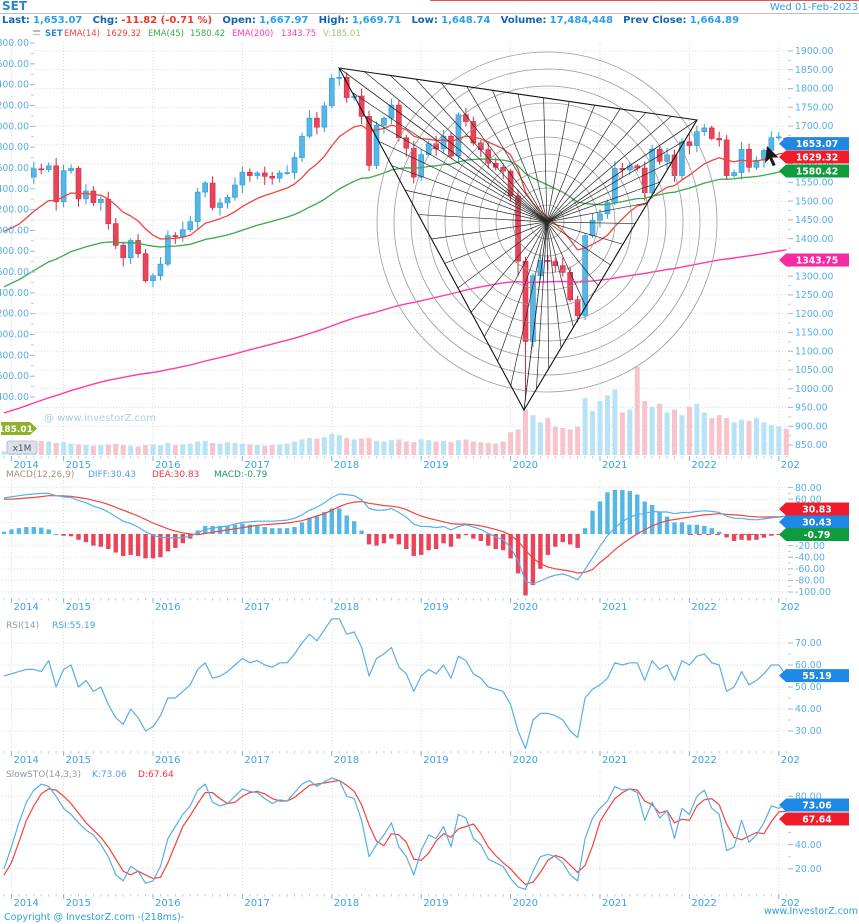 This screenshot has width=859, height=924. Describe the element at coordinates (14, 210) in the screenshot. I see `svg-text: 2200.00` at that location.